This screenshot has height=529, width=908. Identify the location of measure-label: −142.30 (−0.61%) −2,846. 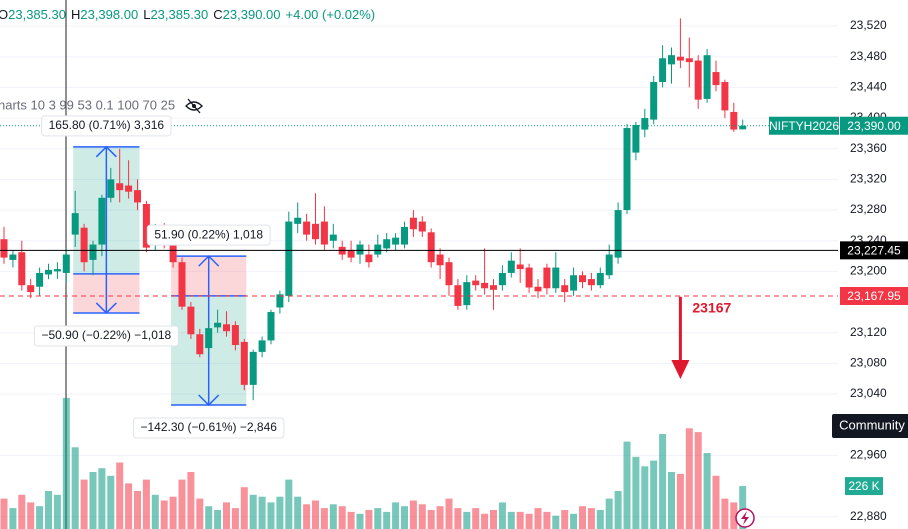
(208, 427).